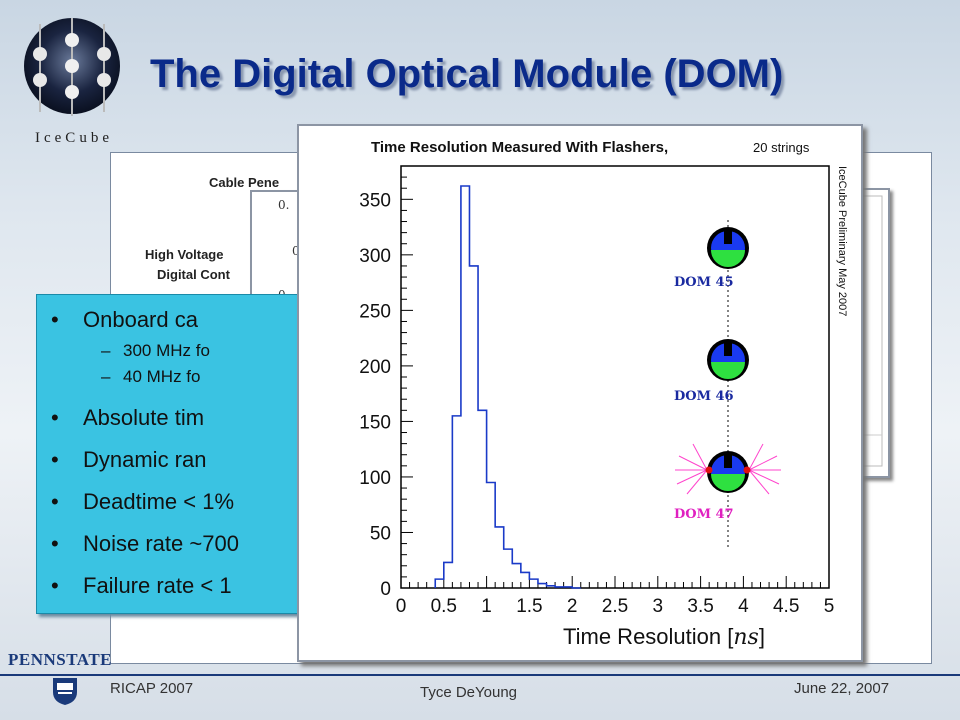 This screenshot has width=960, height=720. I want to click on chart-subtitle: 20 strings, so click(781, 147).